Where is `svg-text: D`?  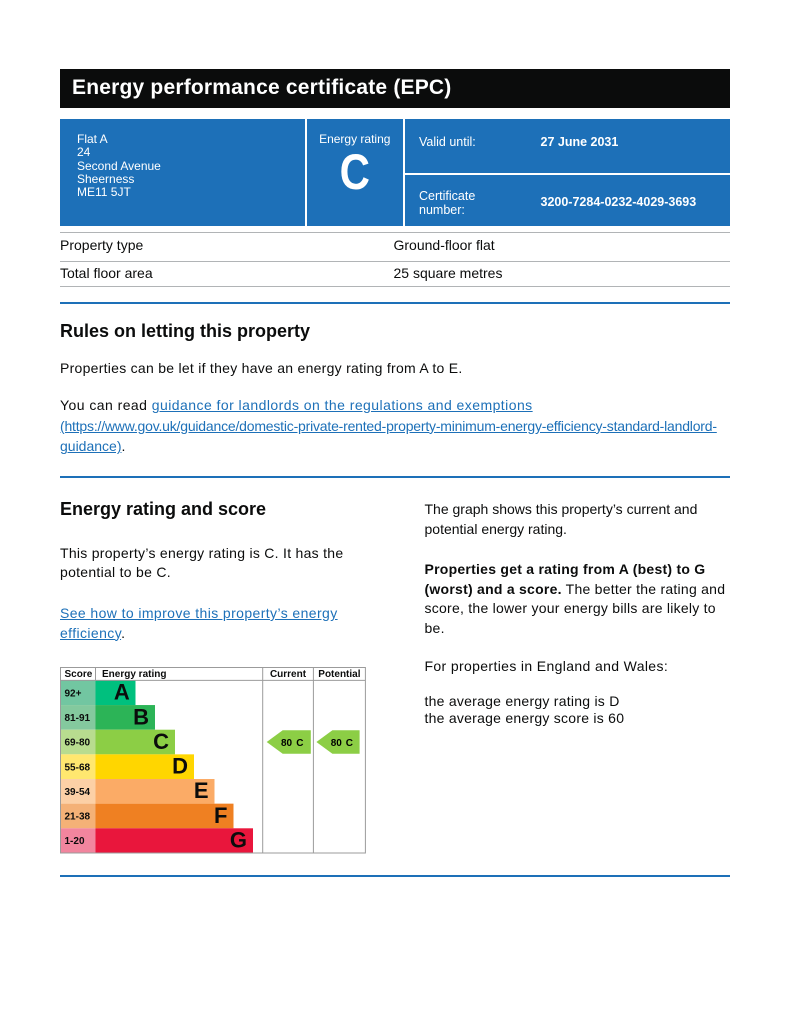
svg-text: D is located at coordinates (180, 766).